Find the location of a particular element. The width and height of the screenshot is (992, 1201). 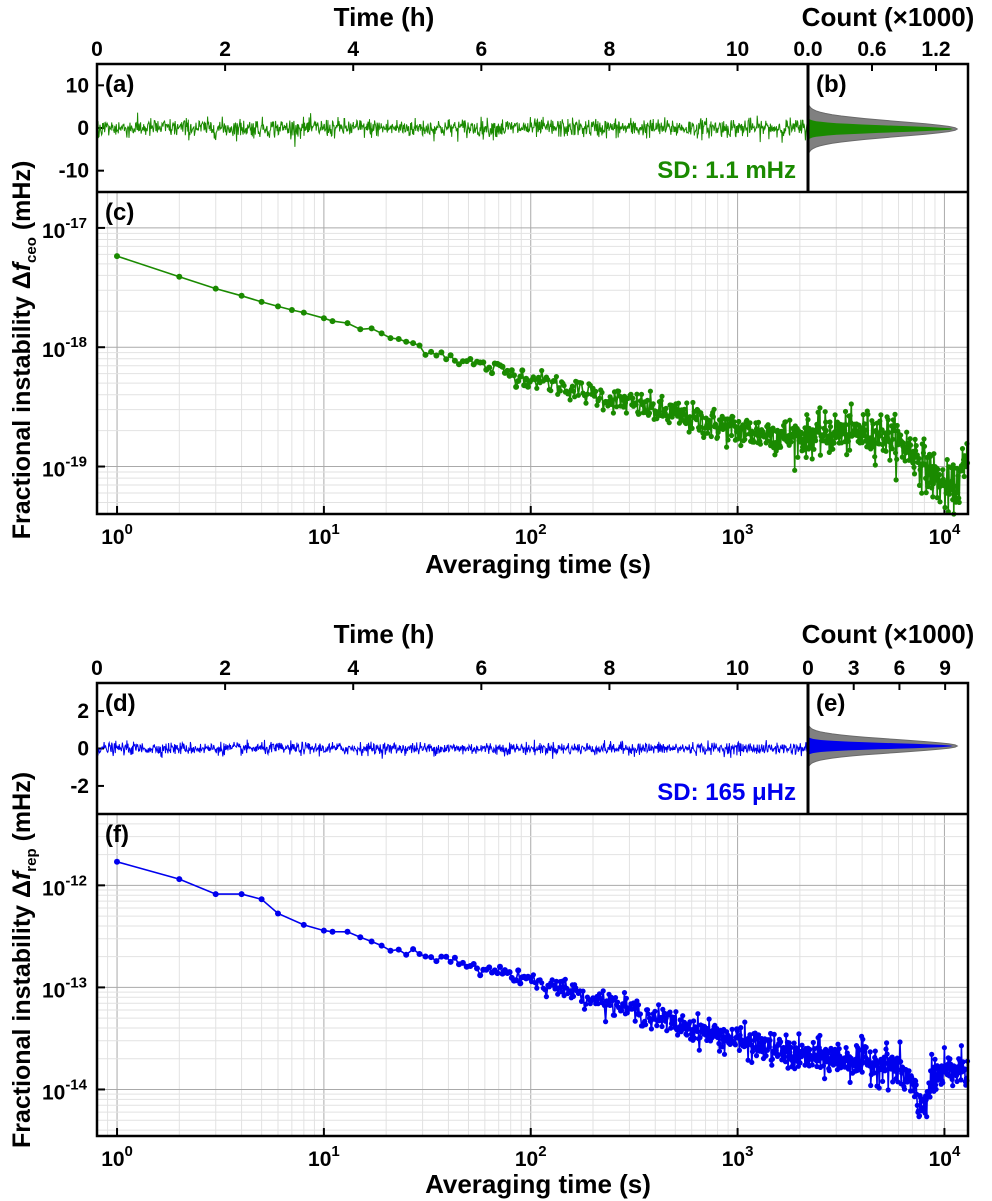

panel-b-panel-label: (b) is located at coordinates (831, 84).